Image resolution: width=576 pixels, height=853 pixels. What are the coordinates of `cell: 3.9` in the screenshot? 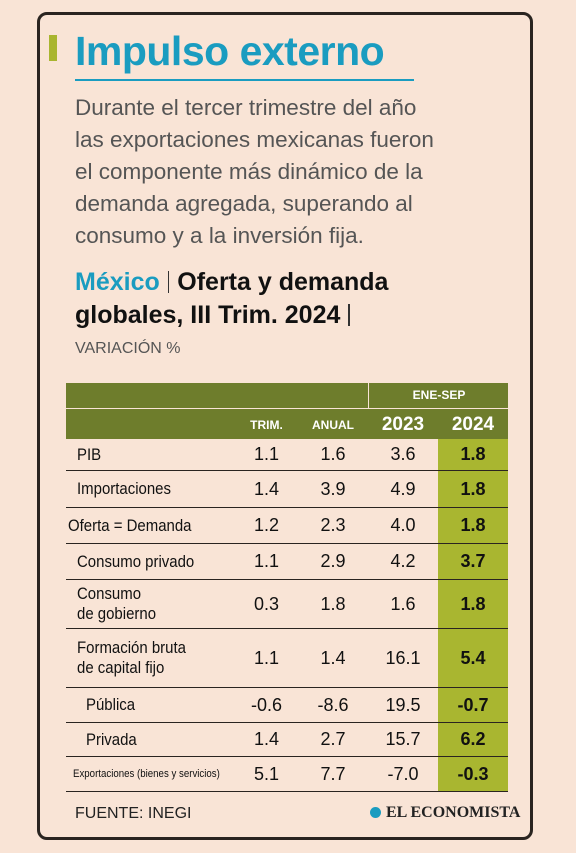 It's located at (333, 488).